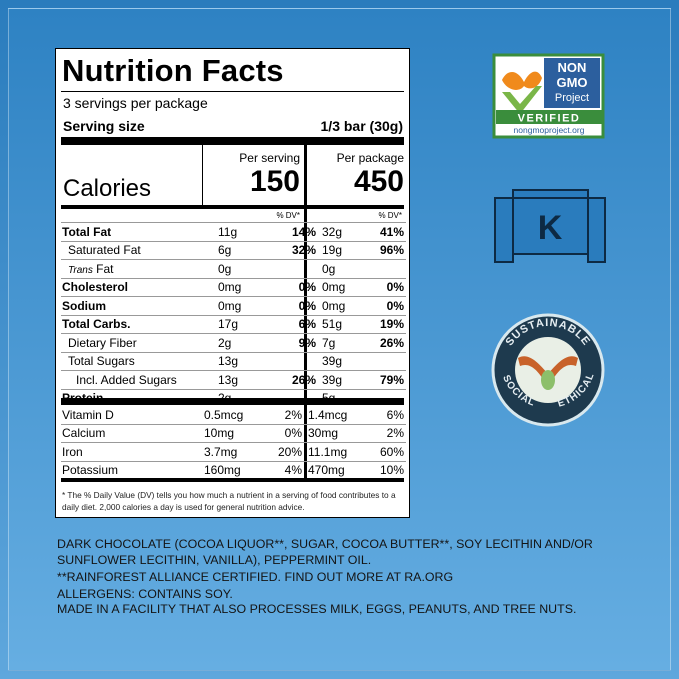 This screenshot has width=679, height=679. I want to click on vitamin-row: Calcium 10mg 0% 30mg 2%, so click(233, 433).